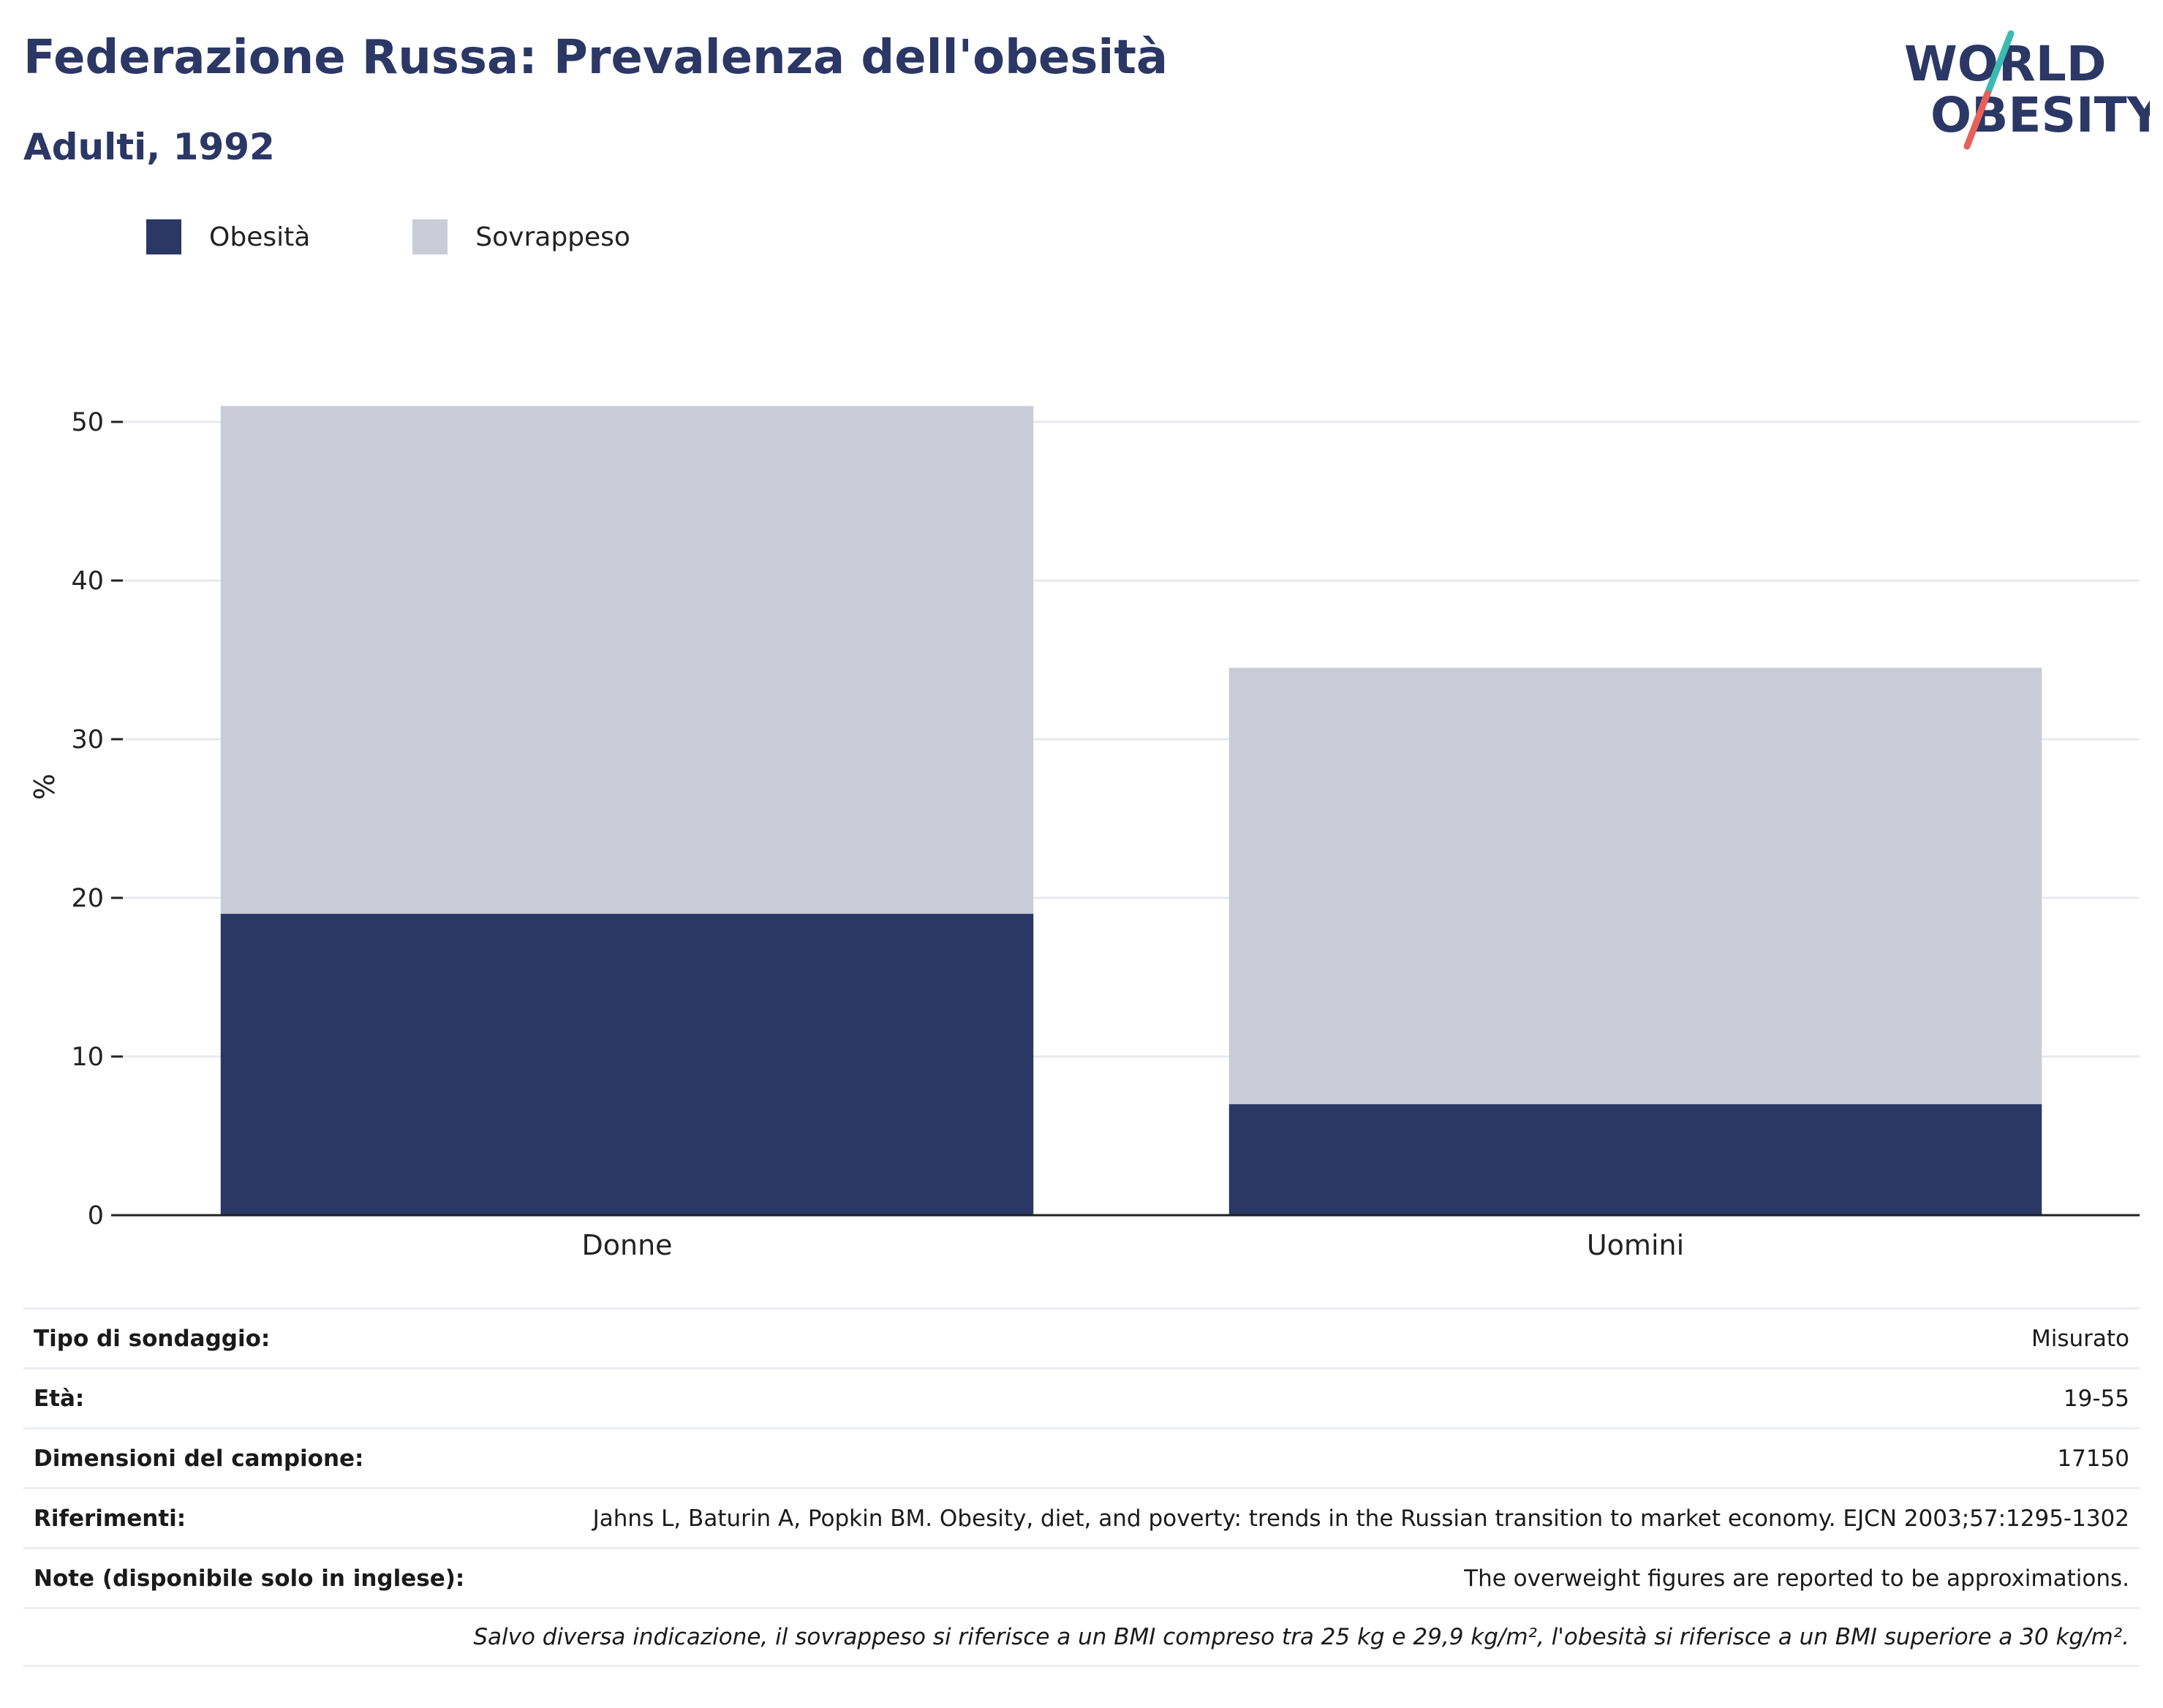  Describe the element at coordinates (2000, 63) in the screenshot. I see `logo-slash-teal` at that location.